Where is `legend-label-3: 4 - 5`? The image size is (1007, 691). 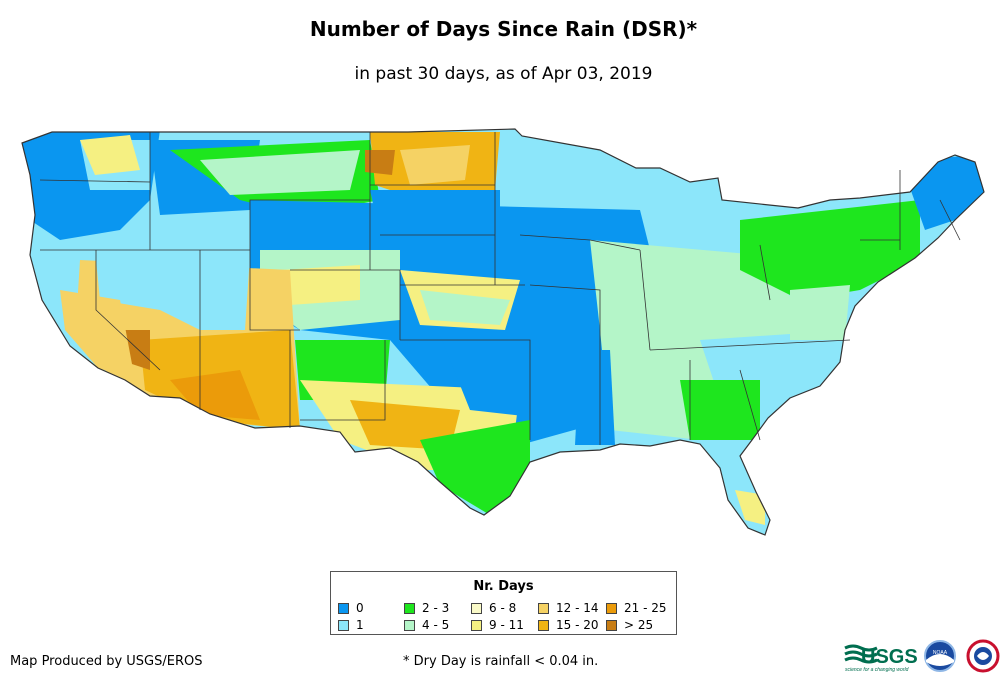
legend-label-3: 4 - 5 is located at coordinates (436, 625).